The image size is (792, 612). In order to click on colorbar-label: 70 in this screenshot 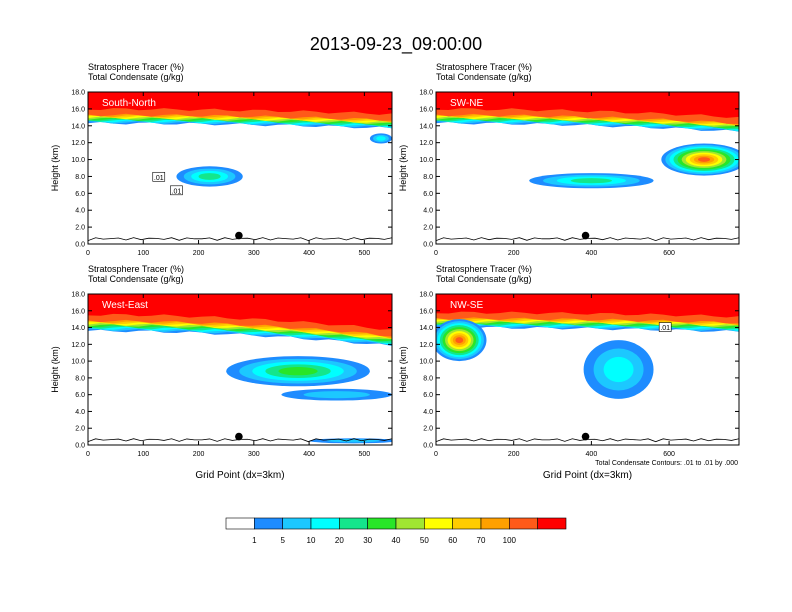, I will do `click(481, 540)`.